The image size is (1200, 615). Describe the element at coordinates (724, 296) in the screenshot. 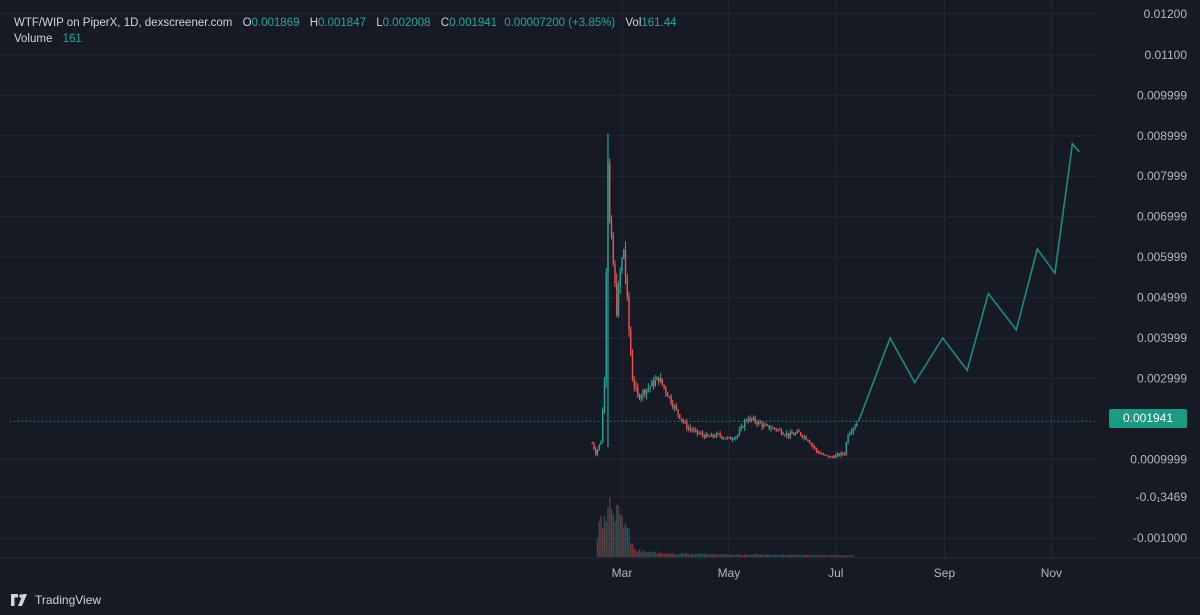

I see `candles` at that location.